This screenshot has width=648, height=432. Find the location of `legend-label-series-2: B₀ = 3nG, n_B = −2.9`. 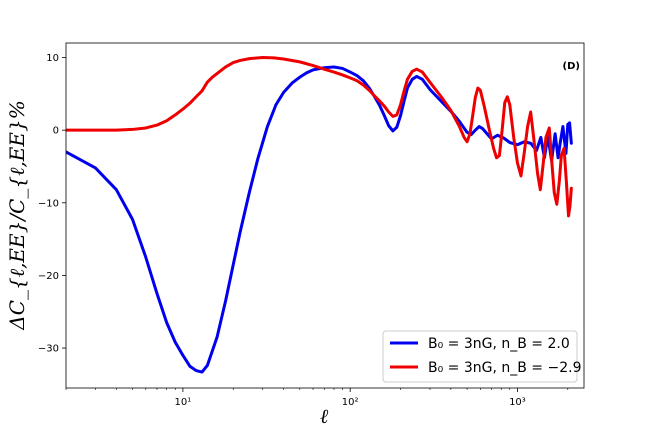

legend-label-series-2: B₀ = 3nG, n_B = −2.9 is located at coordinates (504, 368).